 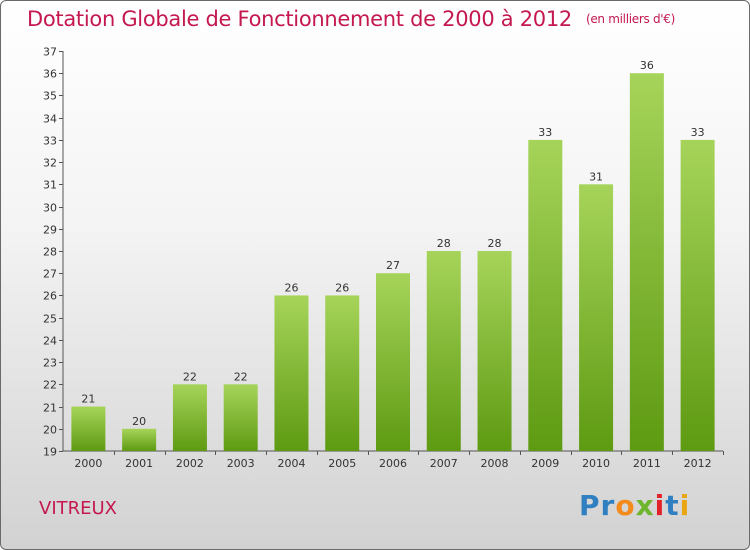 I want to click on x-tick-label: 2001, so click(x=139, y=463).